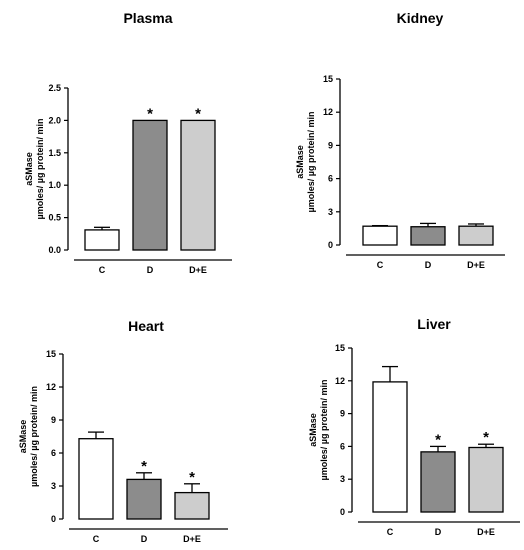 This screenshot has height=550, width=524. I want to click on chart-title: Heart, so click(146, 326).